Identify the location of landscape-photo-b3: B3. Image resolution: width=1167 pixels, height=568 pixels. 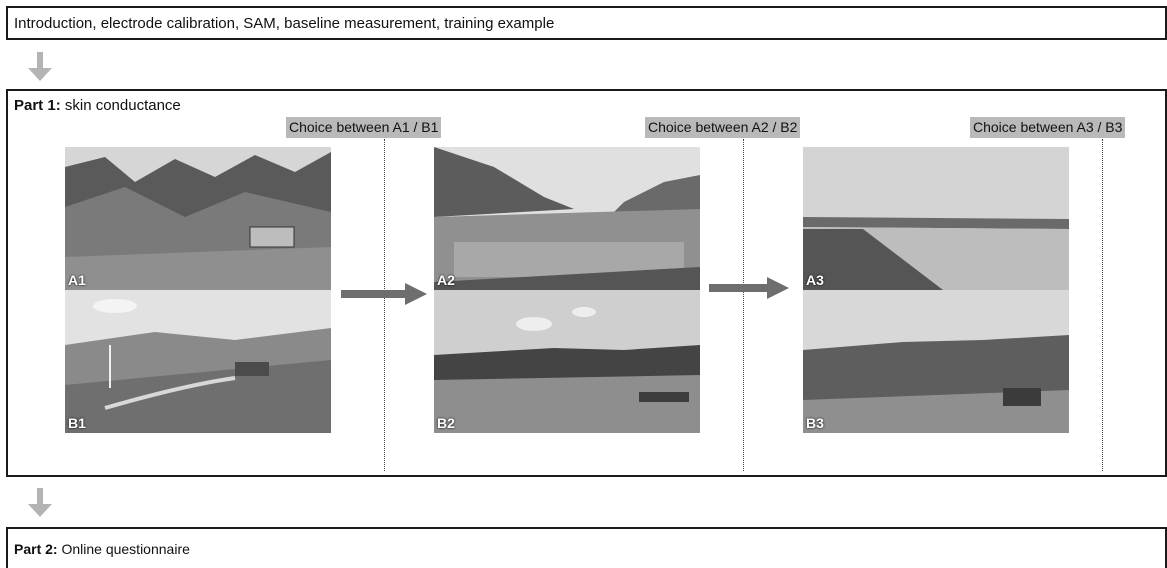
(936, 361).